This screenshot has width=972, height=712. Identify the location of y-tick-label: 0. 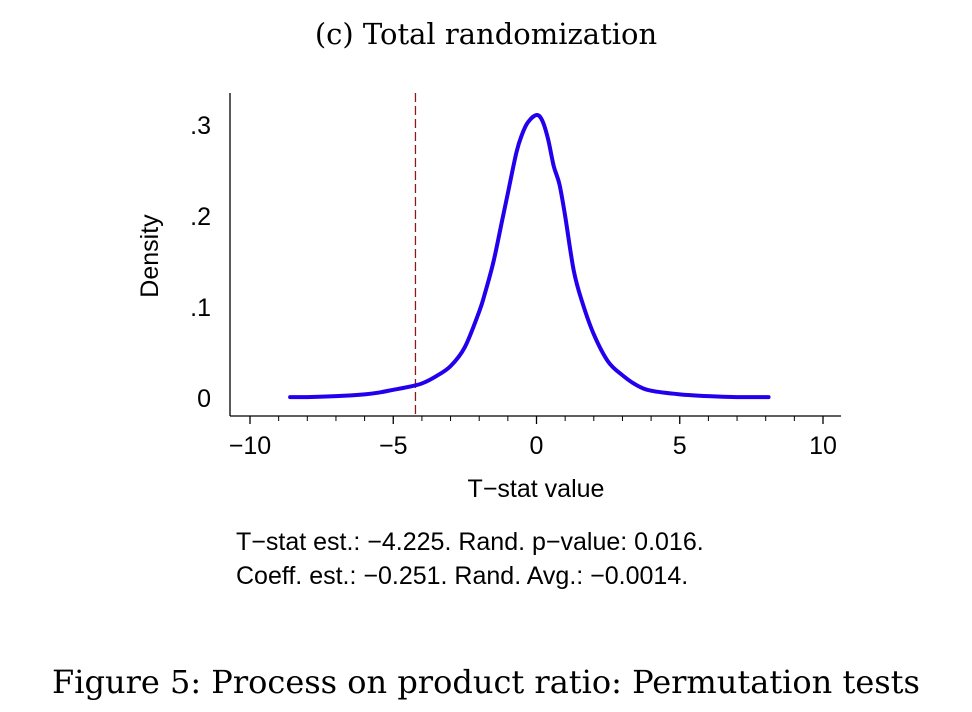
(204, 399).